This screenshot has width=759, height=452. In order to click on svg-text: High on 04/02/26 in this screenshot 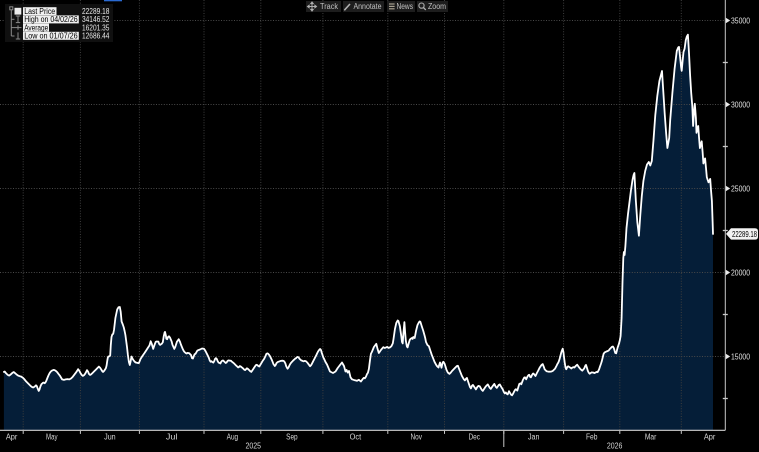, I will do `click(51, 19)`.